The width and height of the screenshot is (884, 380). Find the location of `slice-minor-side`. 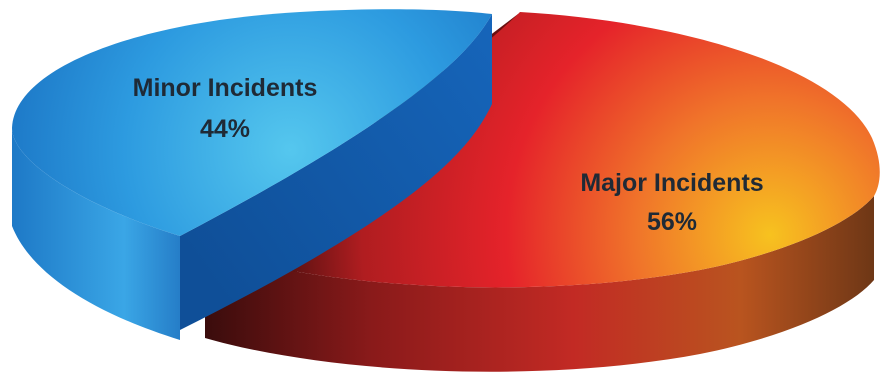

slice-minor-side is located at coordinates (96, 234).